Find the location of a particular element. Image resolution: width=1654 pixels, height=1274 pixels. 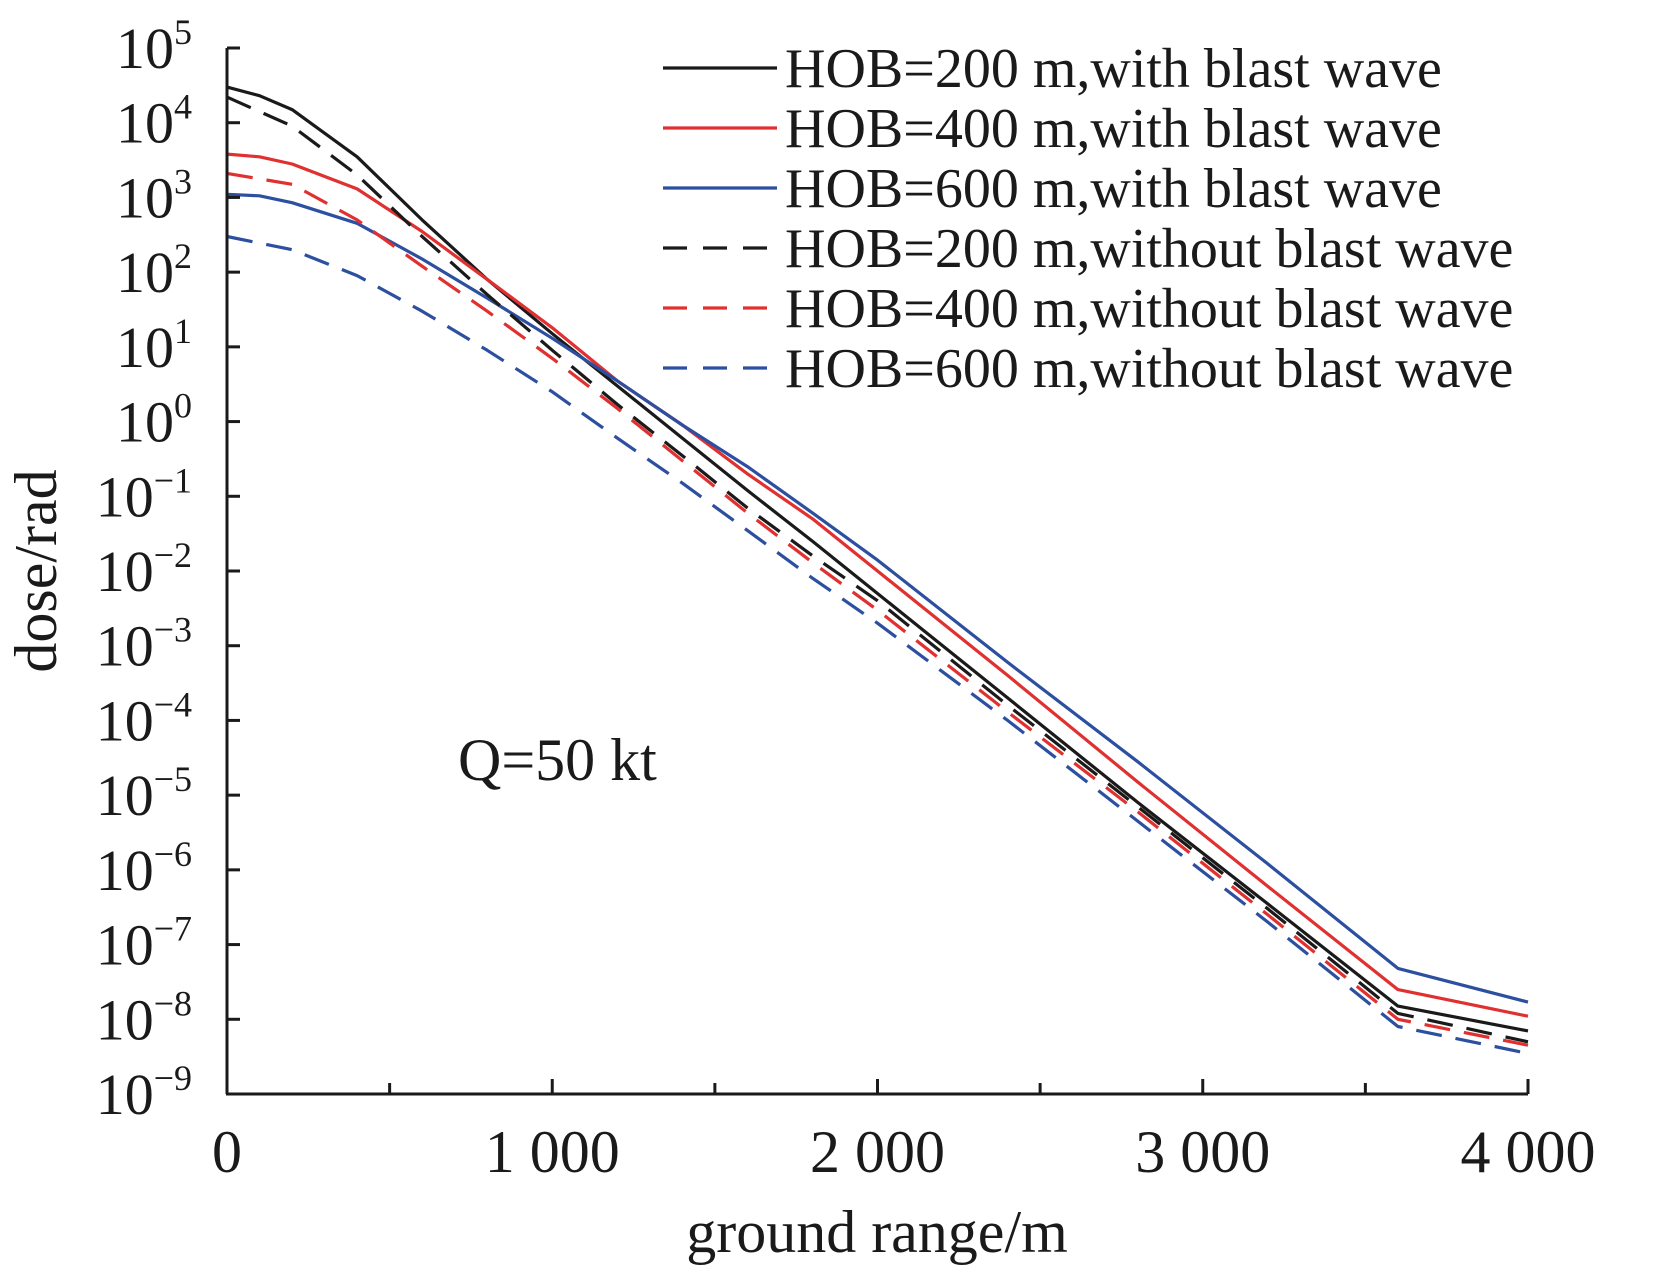

legend-label-5: HOB=400 m,without blast wave is located at coordinates (1149, 309).